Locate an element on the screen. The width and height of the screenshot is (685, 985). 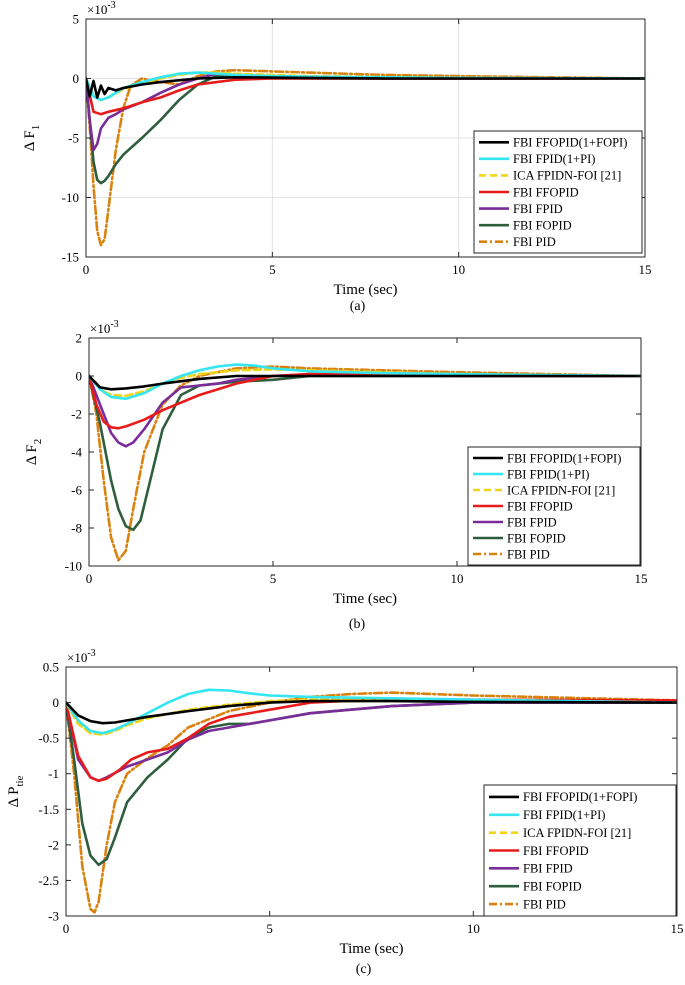
y-axis-label: Δ F2 is located at coordinates (34, 452).